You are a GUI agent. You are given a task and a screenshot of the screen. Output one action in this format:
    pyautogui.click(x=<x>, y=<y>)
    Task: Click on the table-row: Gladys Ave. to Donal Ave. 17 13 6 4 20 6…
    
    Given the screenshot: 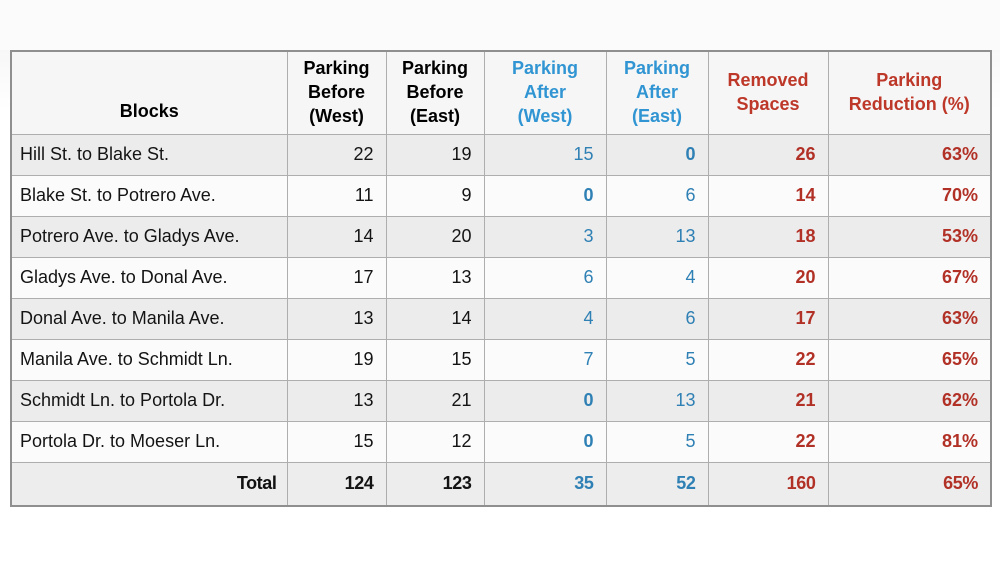 What is the action you would take?
    pyautogui.click(x=501, y=277)
    